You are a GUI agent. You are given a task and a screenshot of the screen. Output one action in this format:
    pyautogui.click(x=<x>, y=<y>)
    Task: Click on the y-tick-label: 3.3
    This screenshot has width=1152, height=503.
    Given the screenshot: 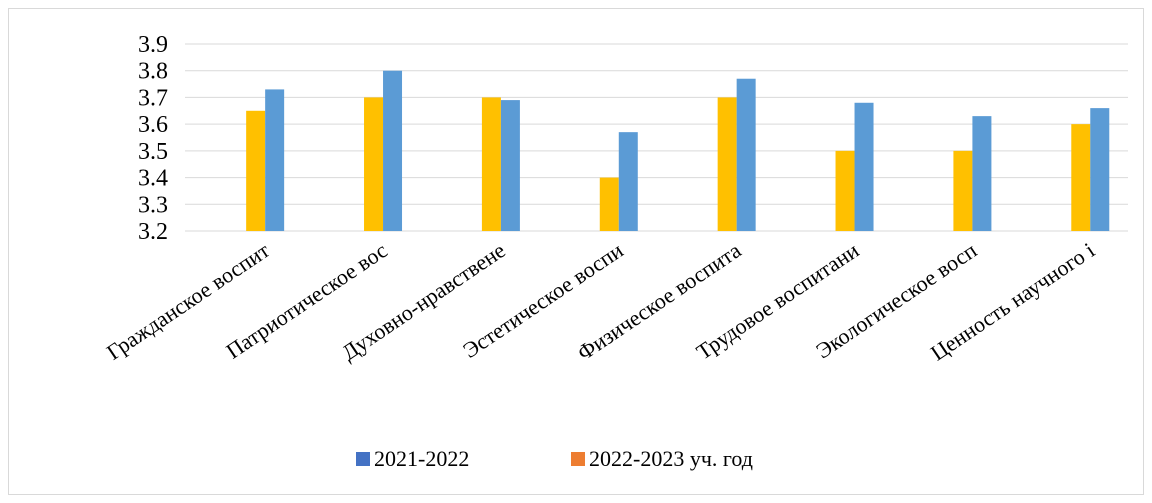 What is the action you would take?
    pyautogui.click(x=153, y=205)
    